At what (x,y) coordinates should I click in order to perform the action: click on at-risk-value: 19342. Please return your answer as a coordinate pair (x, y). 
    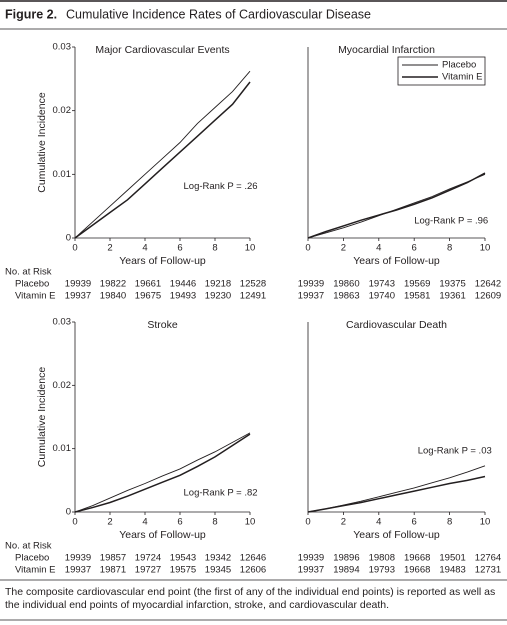
    Looking at the image, I should click on (218, 558).